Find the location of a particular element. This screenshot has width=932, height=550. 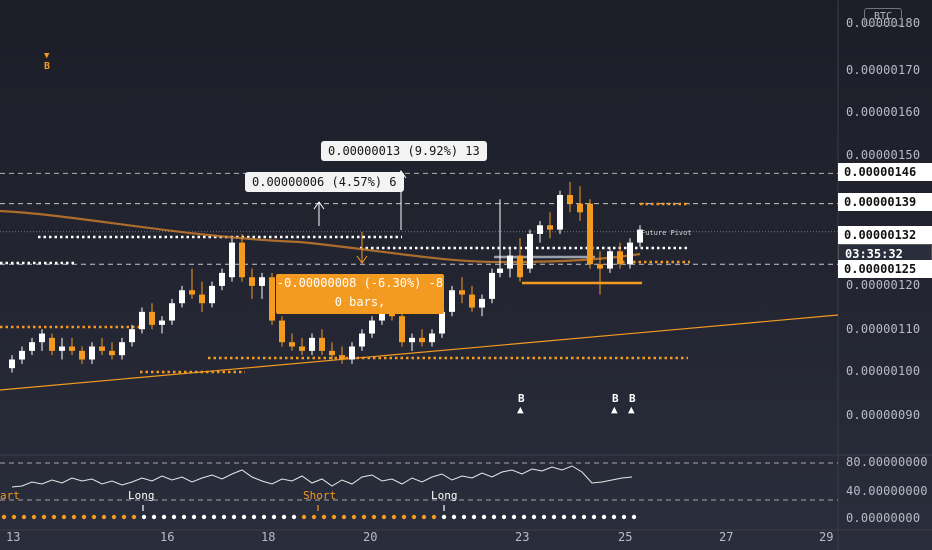

indicator-axis-label: 80.00000000 is located at coordinates (887, 462).